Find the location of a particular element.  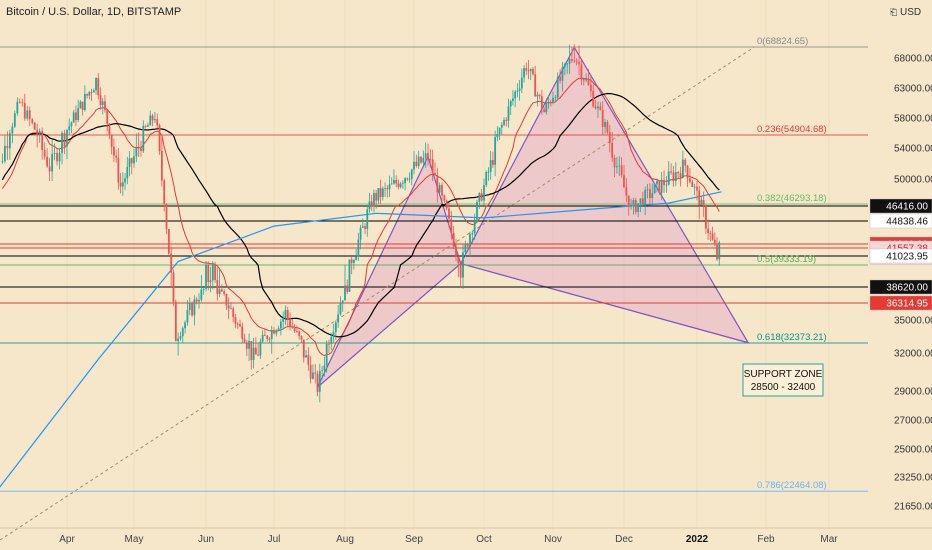

fib-label: 0.618(32373.21) is located at coordinates (792, 337).